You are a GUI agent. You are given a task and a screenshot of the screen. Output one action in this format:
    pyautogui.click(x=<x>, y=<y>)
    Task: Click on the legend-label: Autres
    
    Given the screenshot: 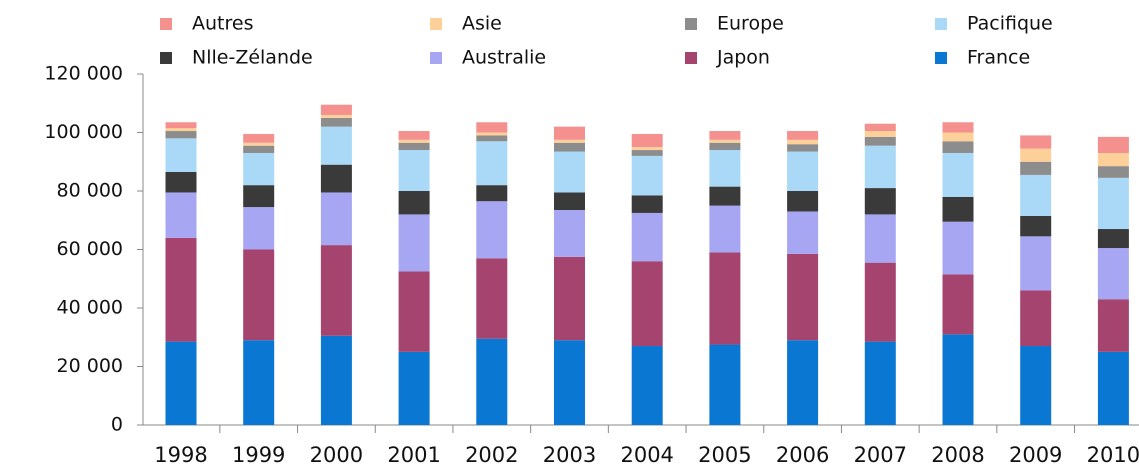 What is the action you would take?
    pyautogui.click(x=222, y=24)
    